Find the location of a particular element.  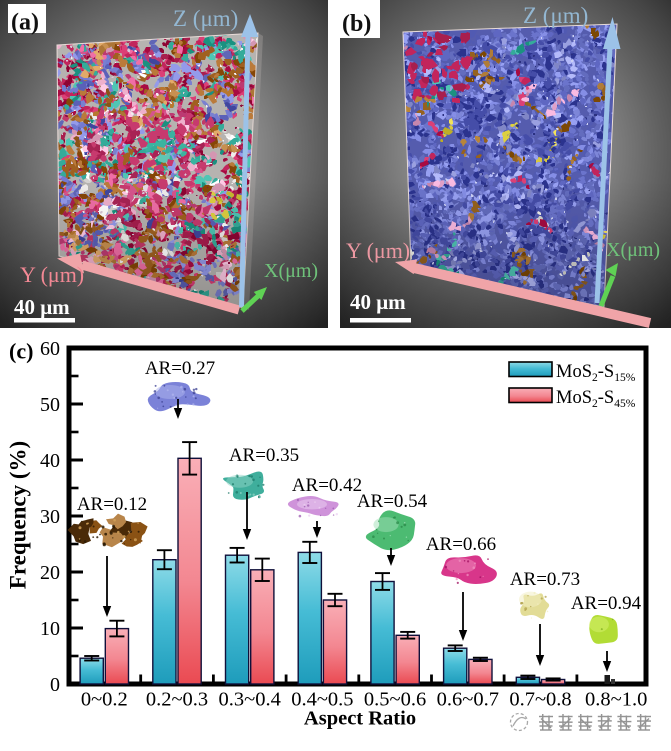

svg-text: AR=0.54 is located at coordinates (392, 501).